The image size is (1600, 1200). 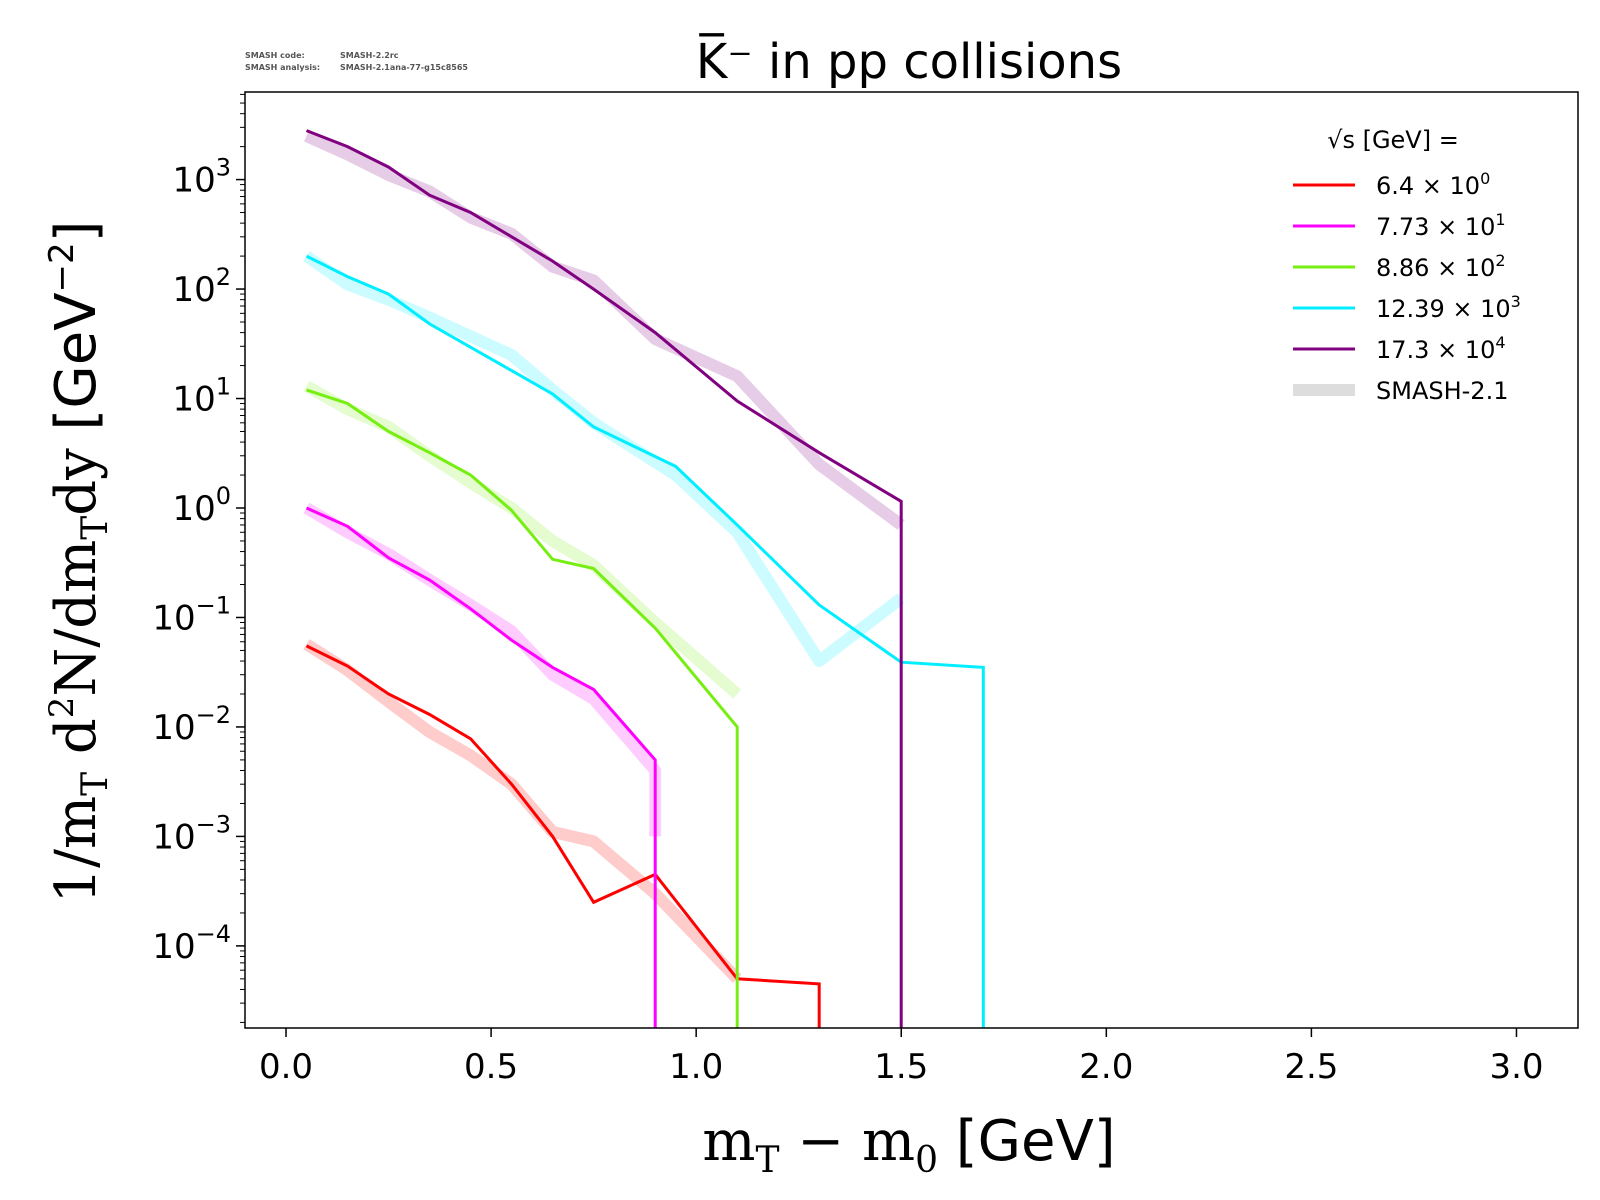 What do you see at coordinates (201, 396) in the screenshot?
I see `y-tick-label: 10¹` at bounding box center [201, 396].